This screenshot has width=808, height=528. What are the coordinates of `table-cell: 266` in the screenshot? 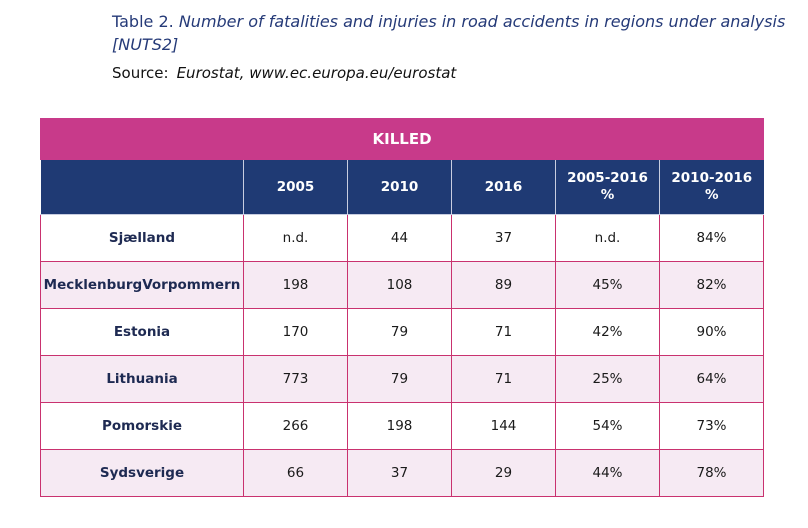 It's located at (295, 426).